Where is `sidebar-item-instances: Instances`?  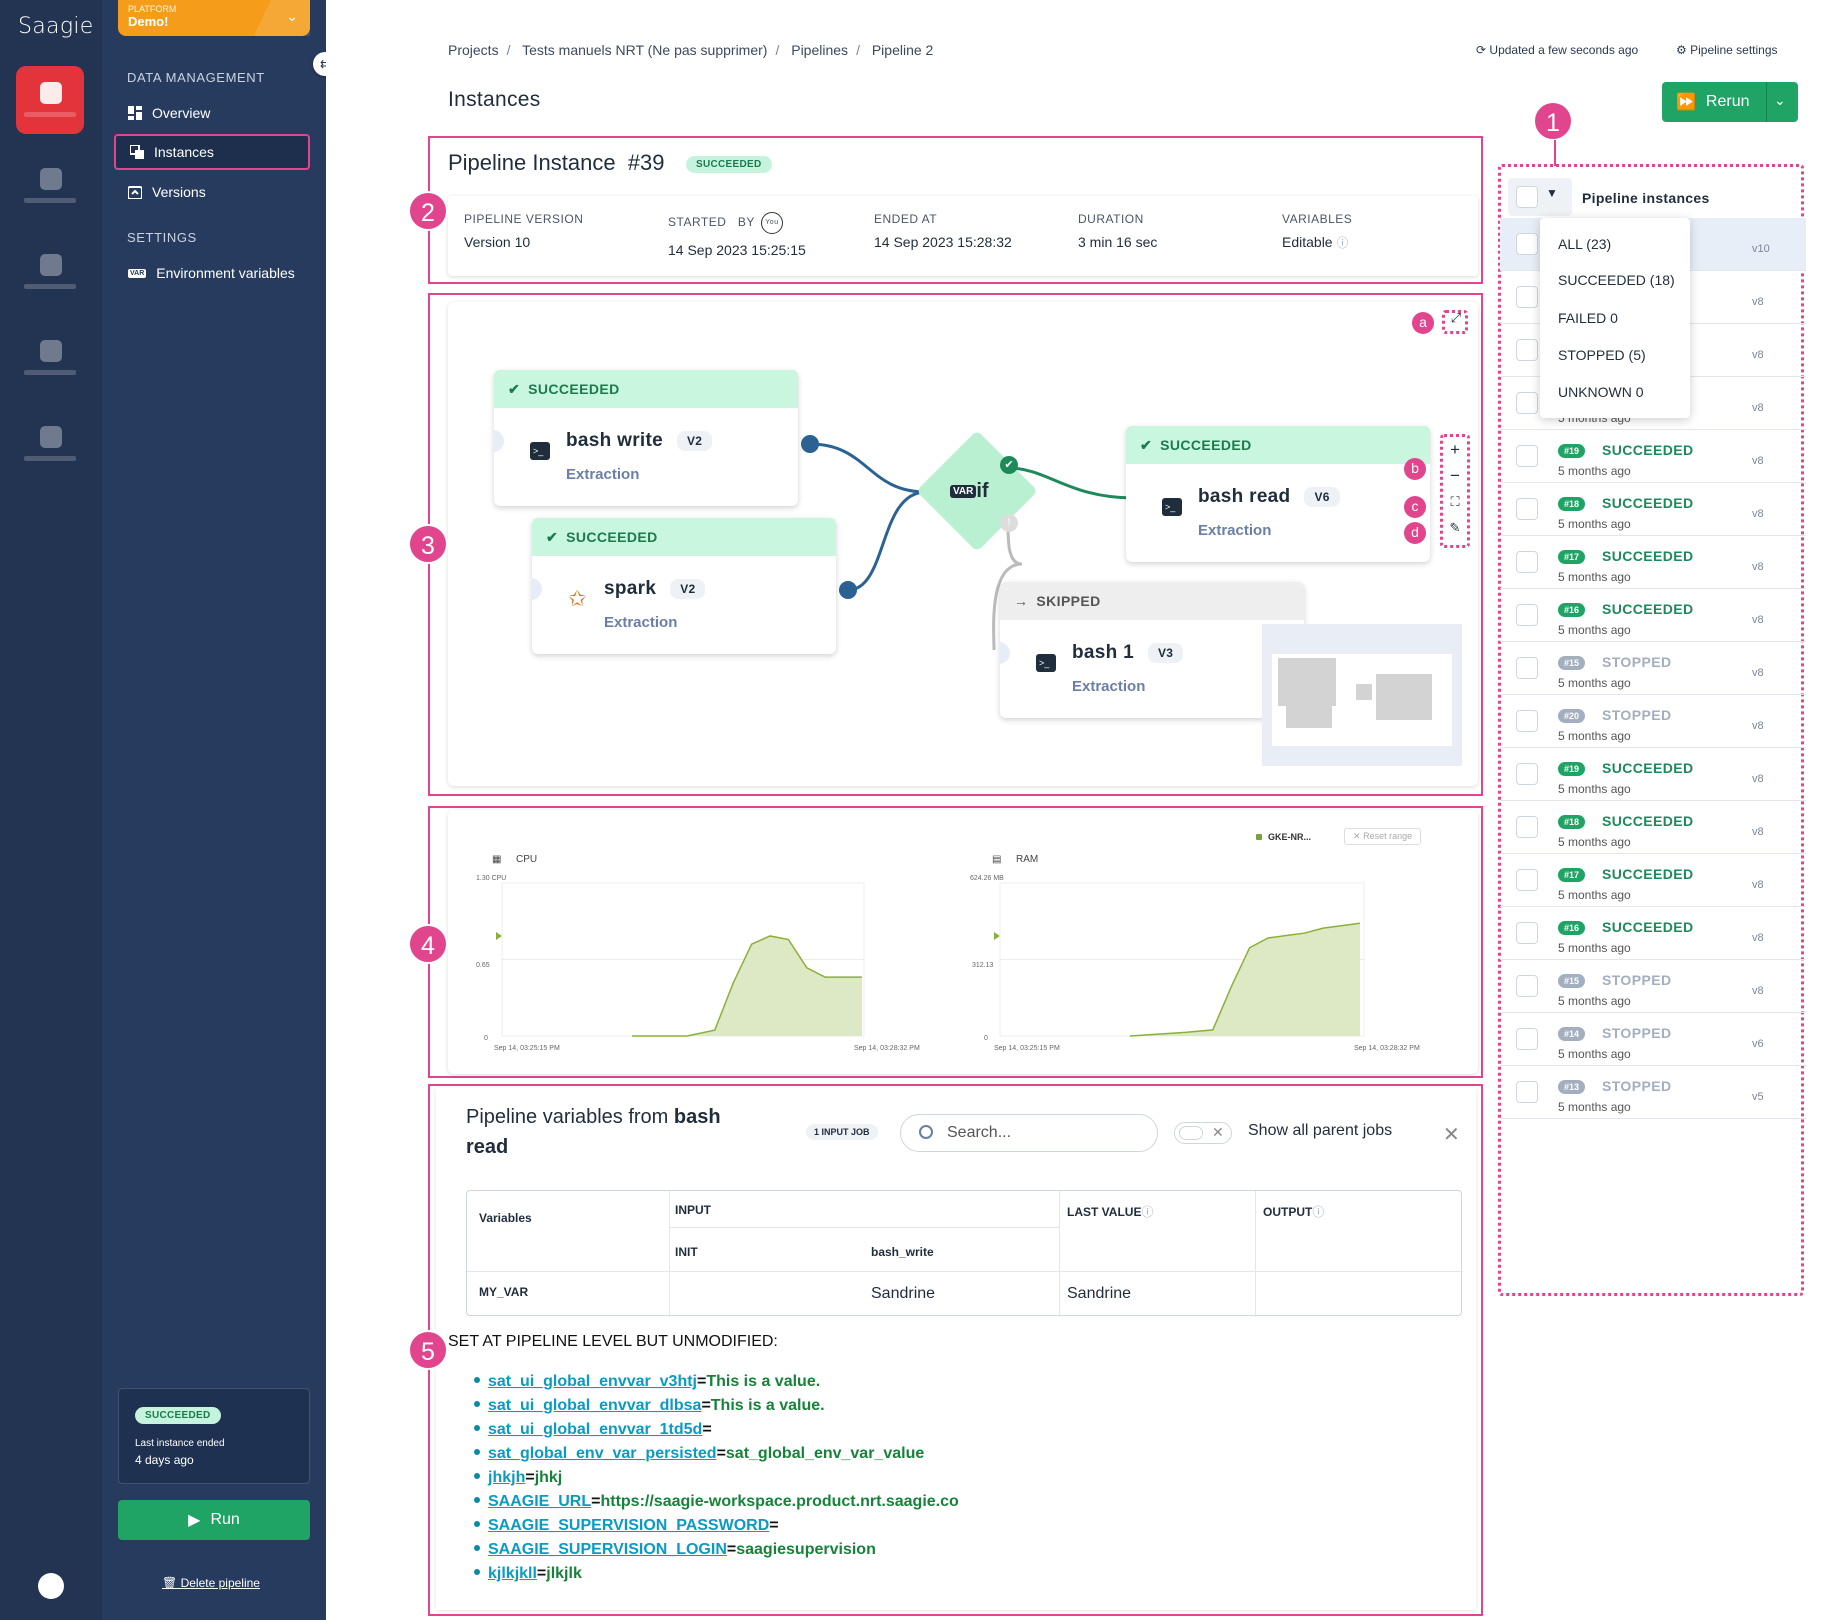 sidebar-item-instances: Instances is located at coordinates (212, 152).